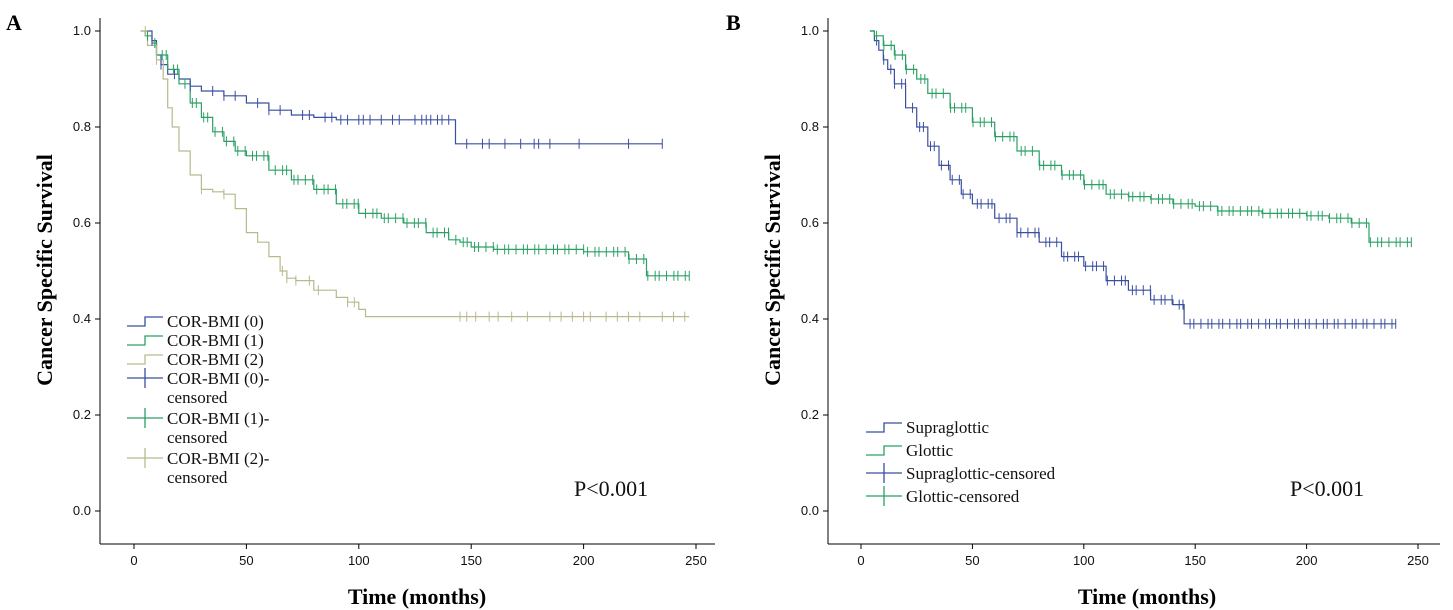 The height and width of the screenshot is (610, 1453). I want to click on panel-a-x-axis-label: Time (months), so click(417, 596).